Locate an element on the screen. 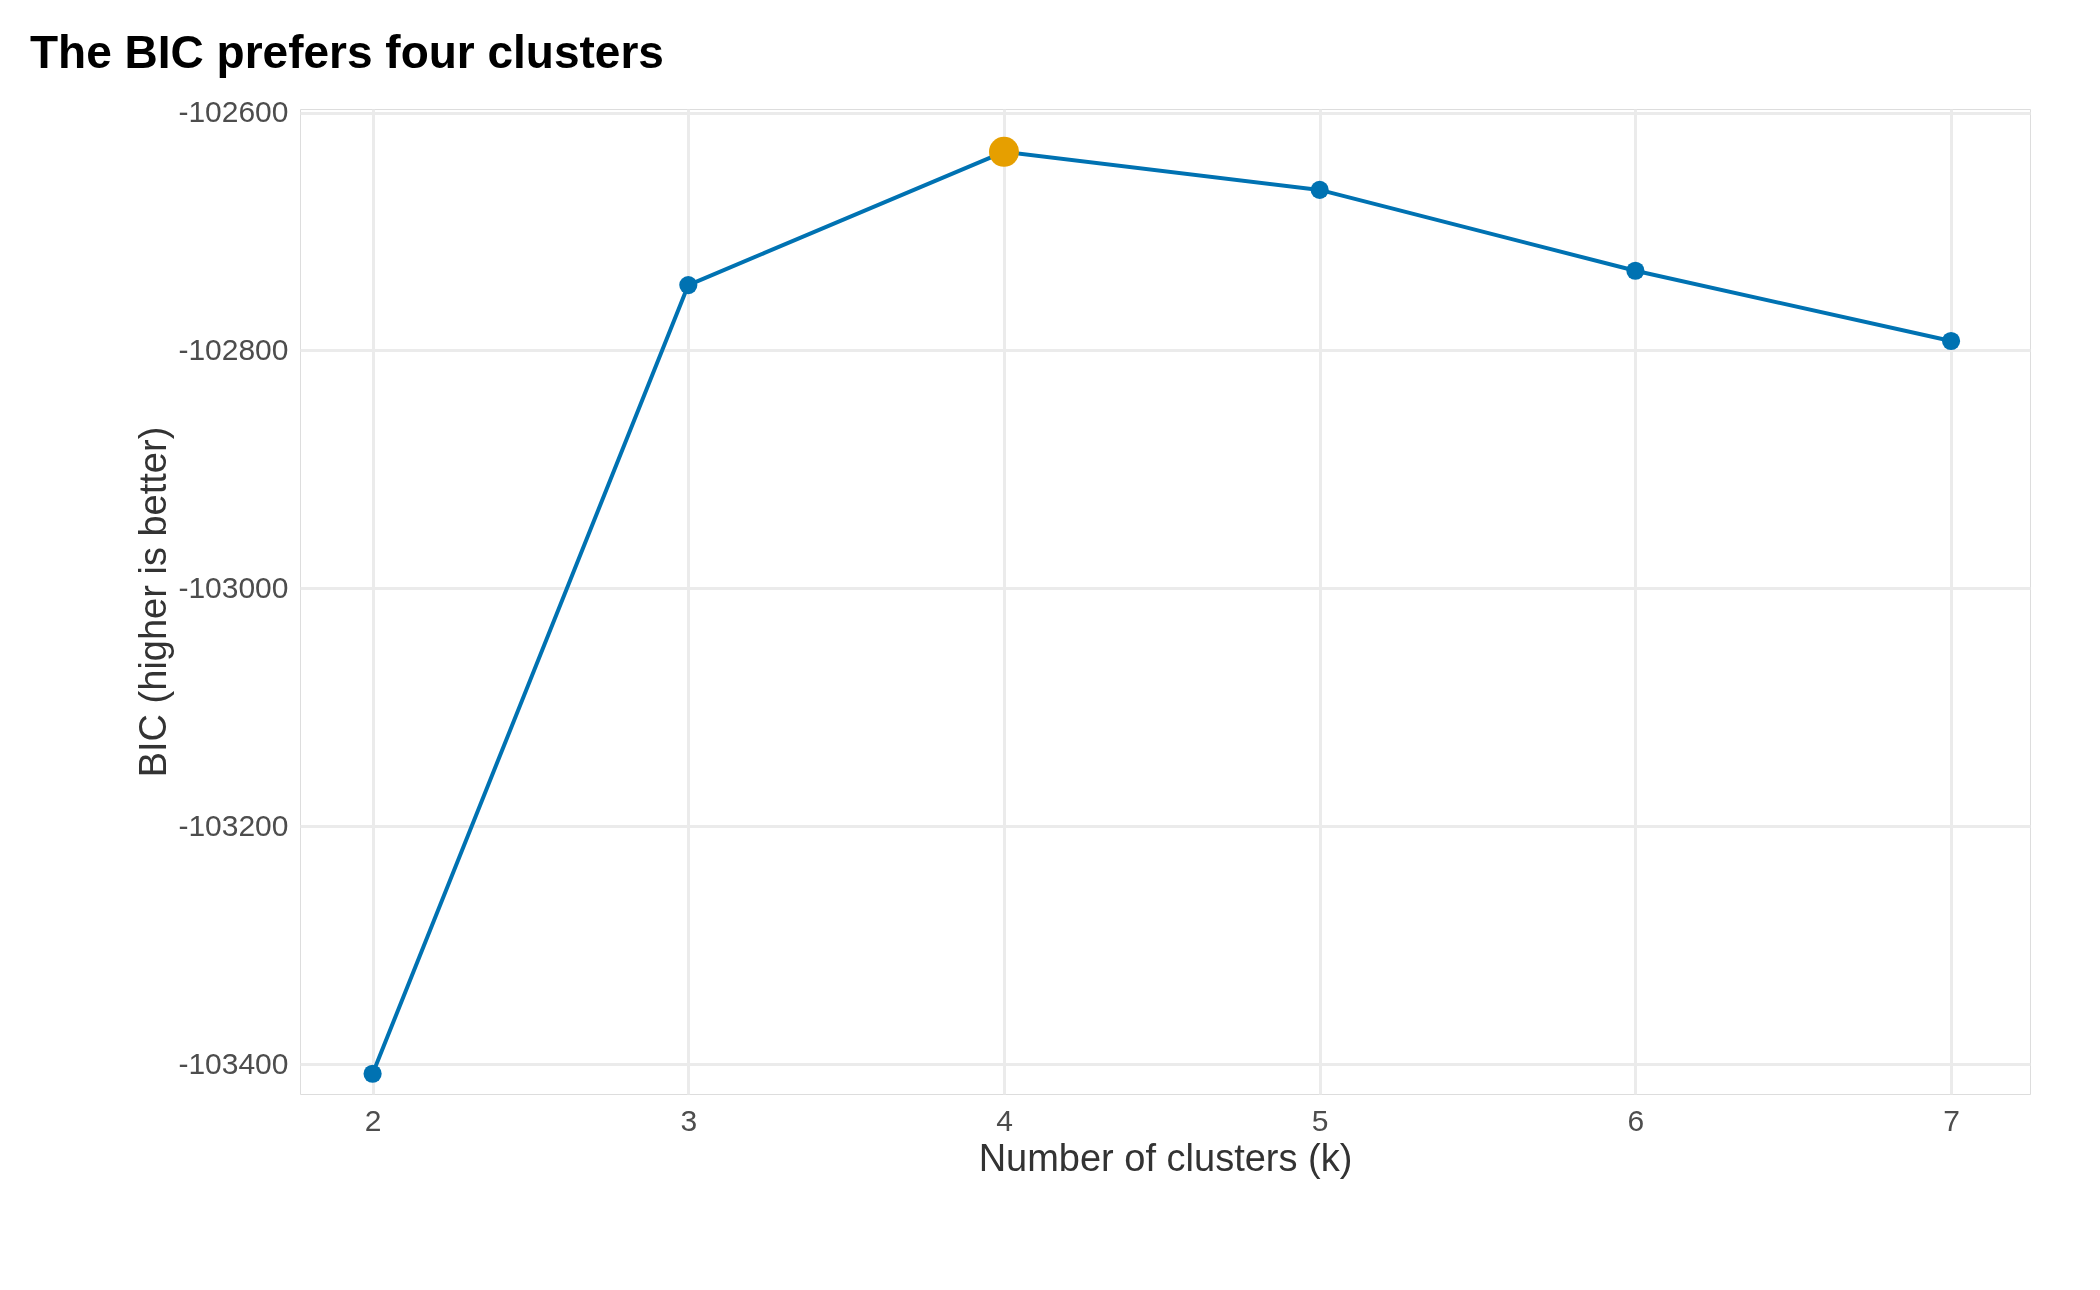  x-tick-label: 4 is located at coordinates (1004, 1120).